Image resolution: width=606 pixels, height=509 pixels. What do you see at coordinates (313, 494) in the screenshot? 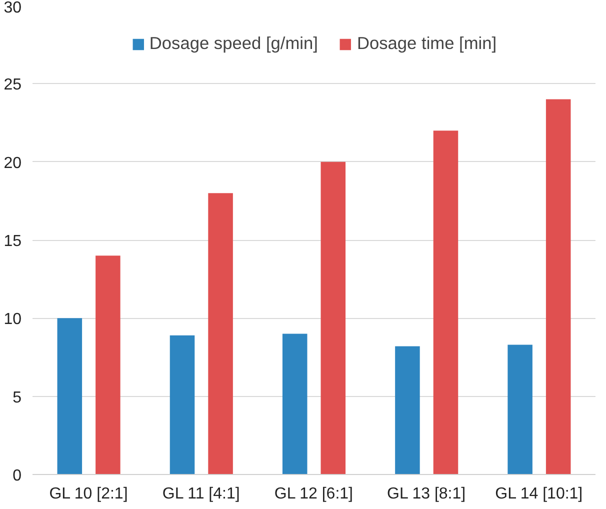
I see `x-tick-label: GL 12 [6:1]` at bounding box center [313, 494].